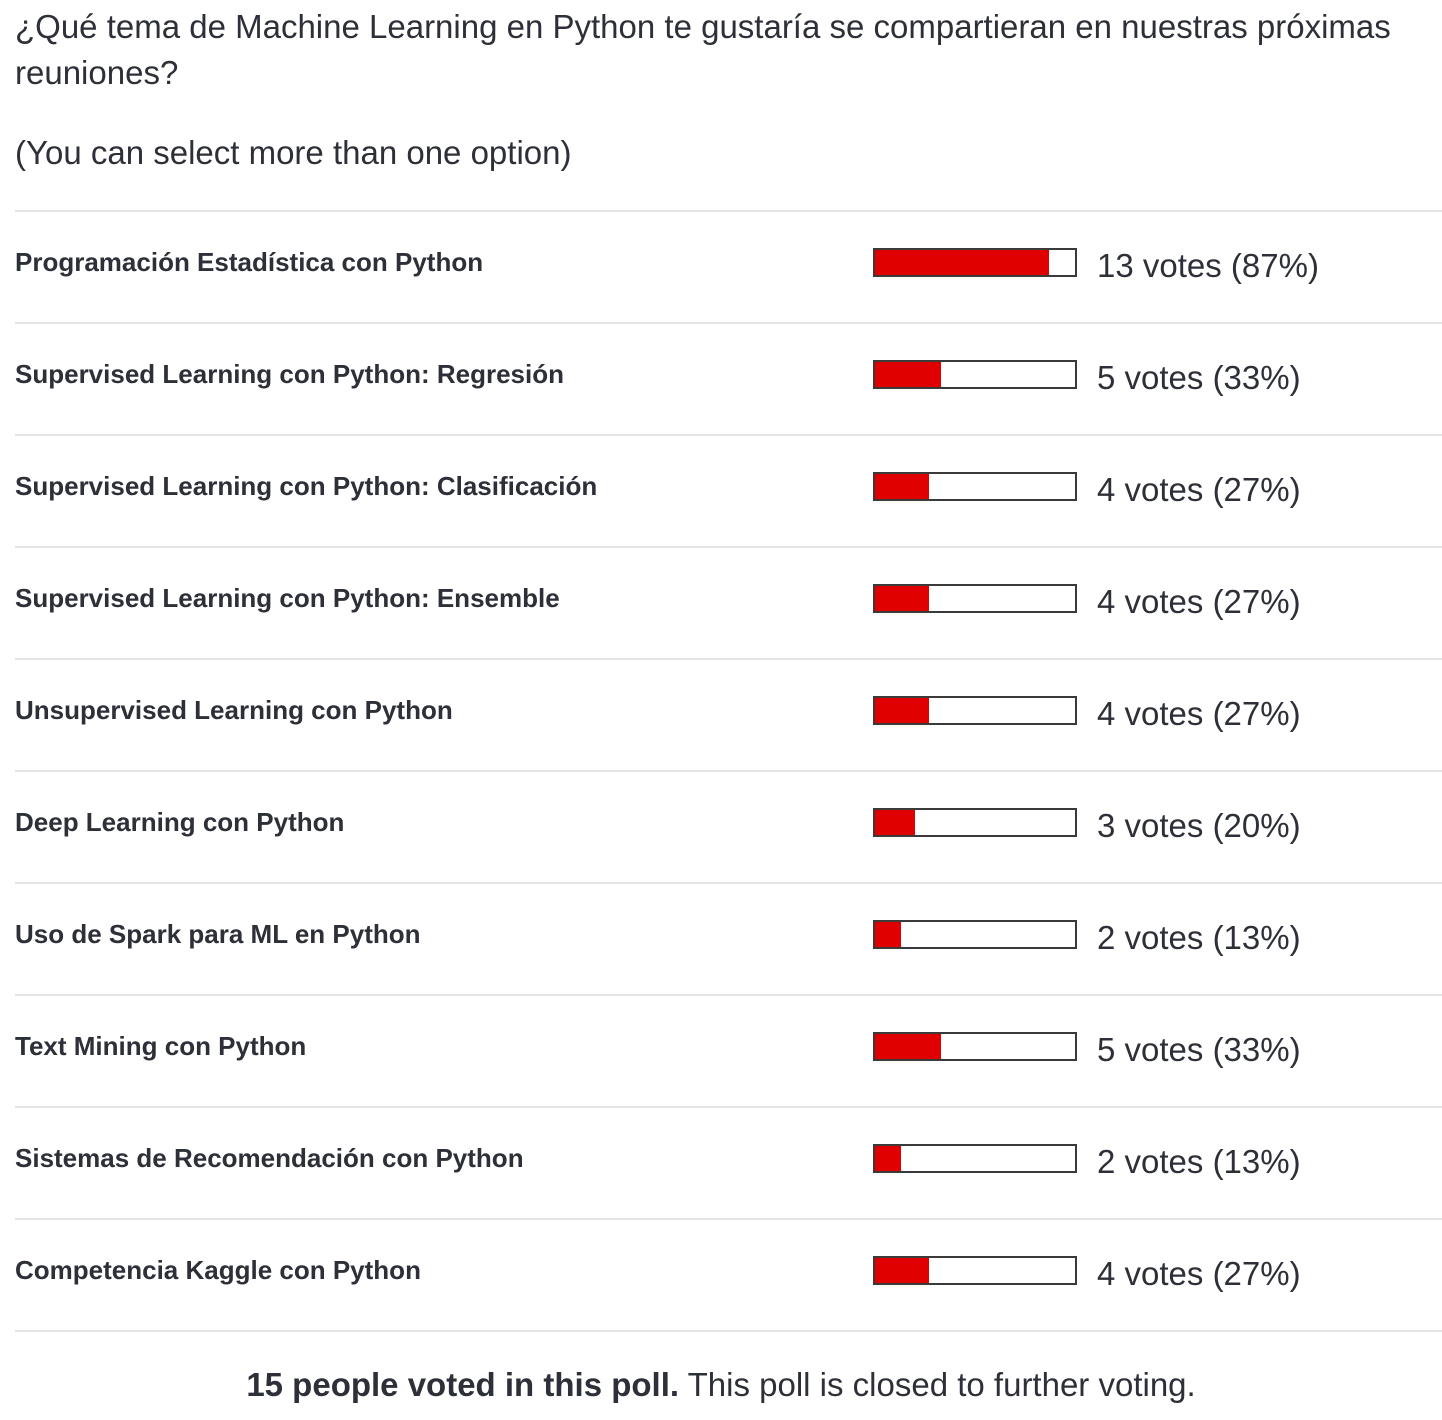 The height and width of the screenshot is (1420, 1442). Describe the element at coordinates (218, 934) in the screenshot. I see `poll-option-label: Uso de Spark para ML en Python` at that location.